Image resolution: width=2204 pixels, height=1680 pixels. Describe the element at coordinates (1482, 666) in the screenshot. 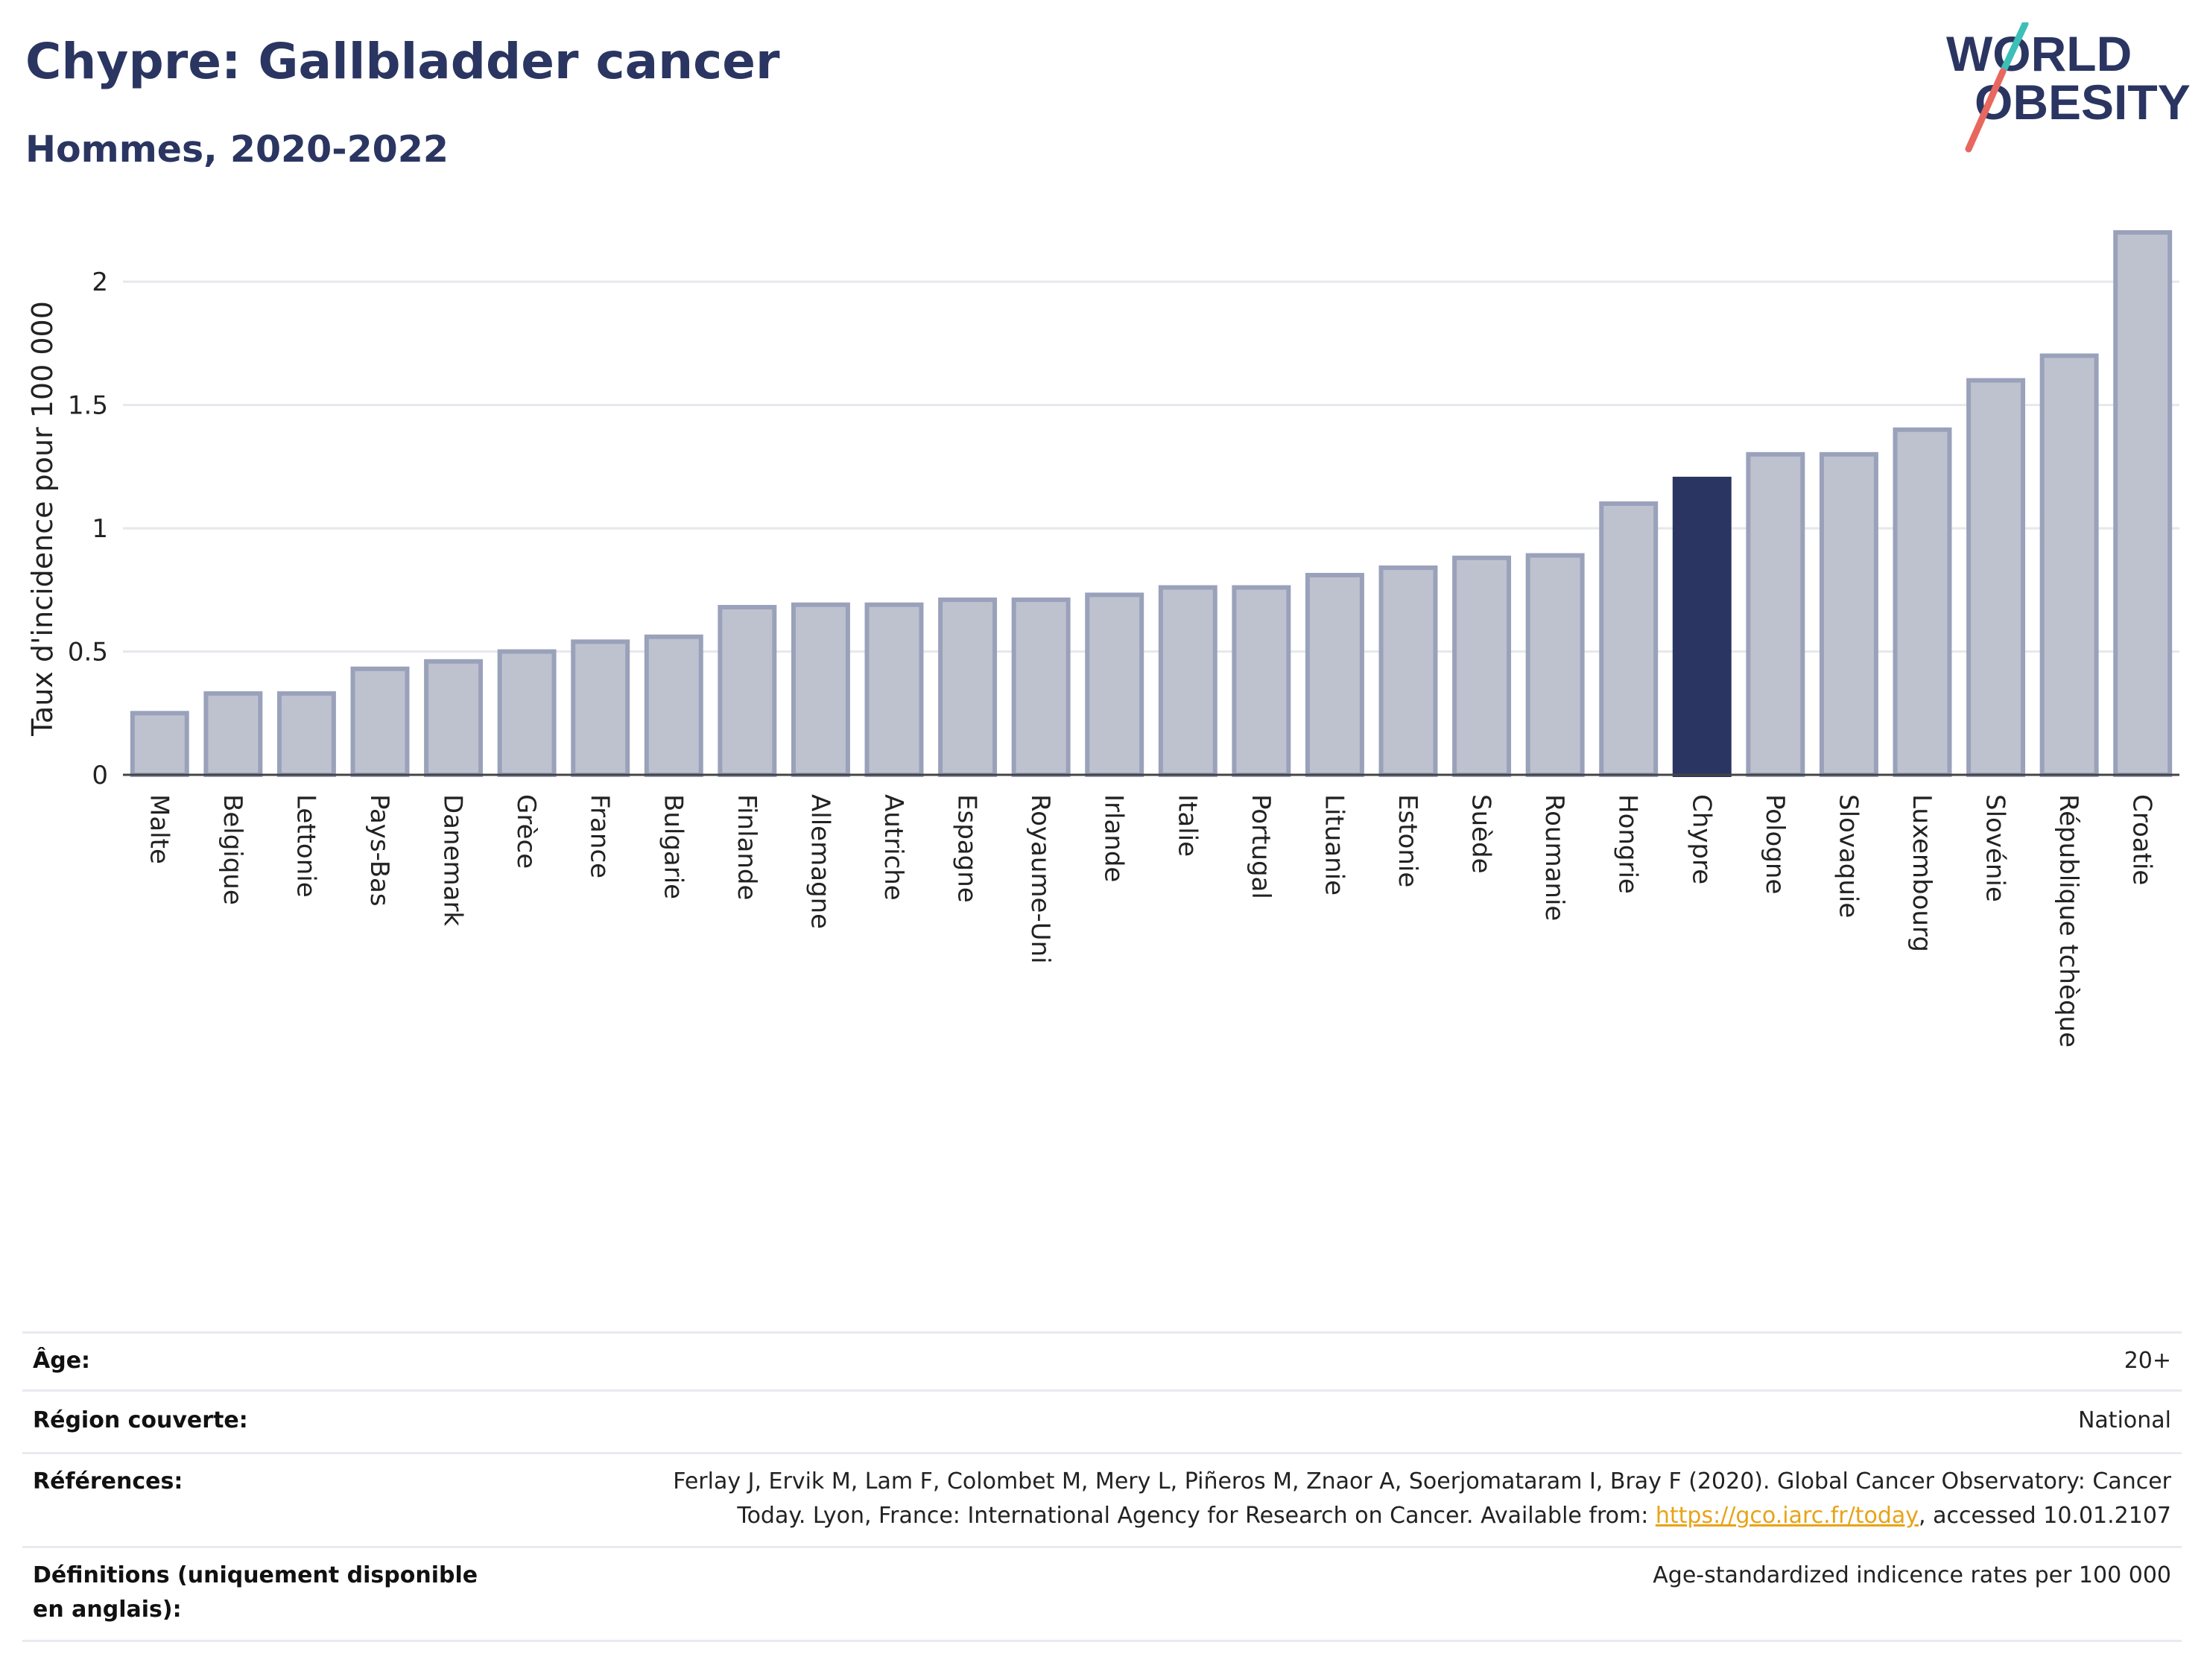

I see `bar-suède` at that location.